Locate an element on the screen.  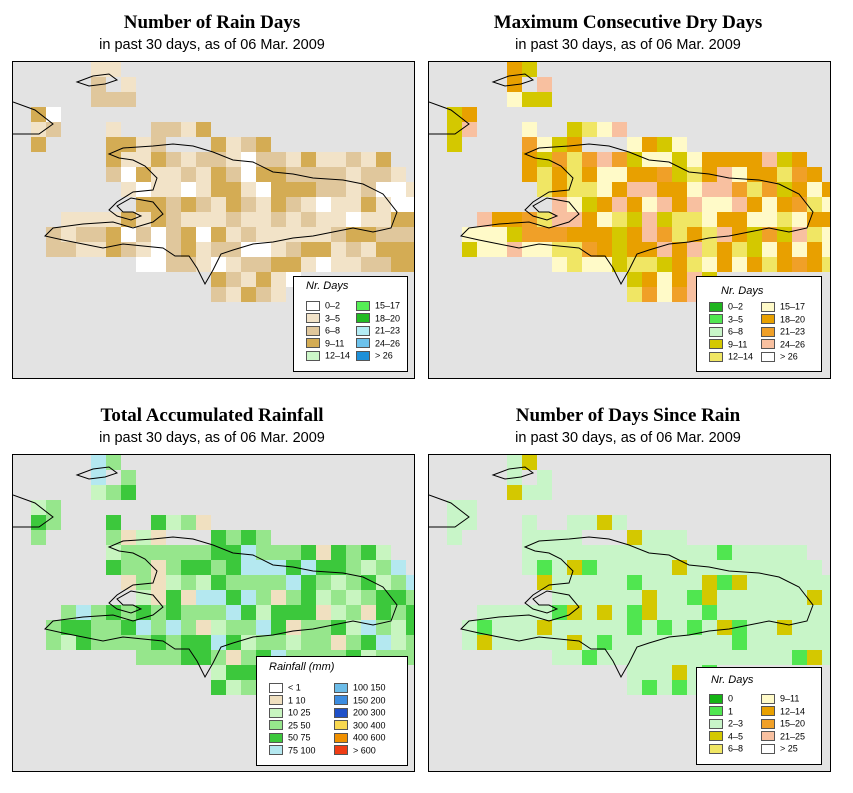
legend-item: 12–14 is located at coordinates (328, 355).